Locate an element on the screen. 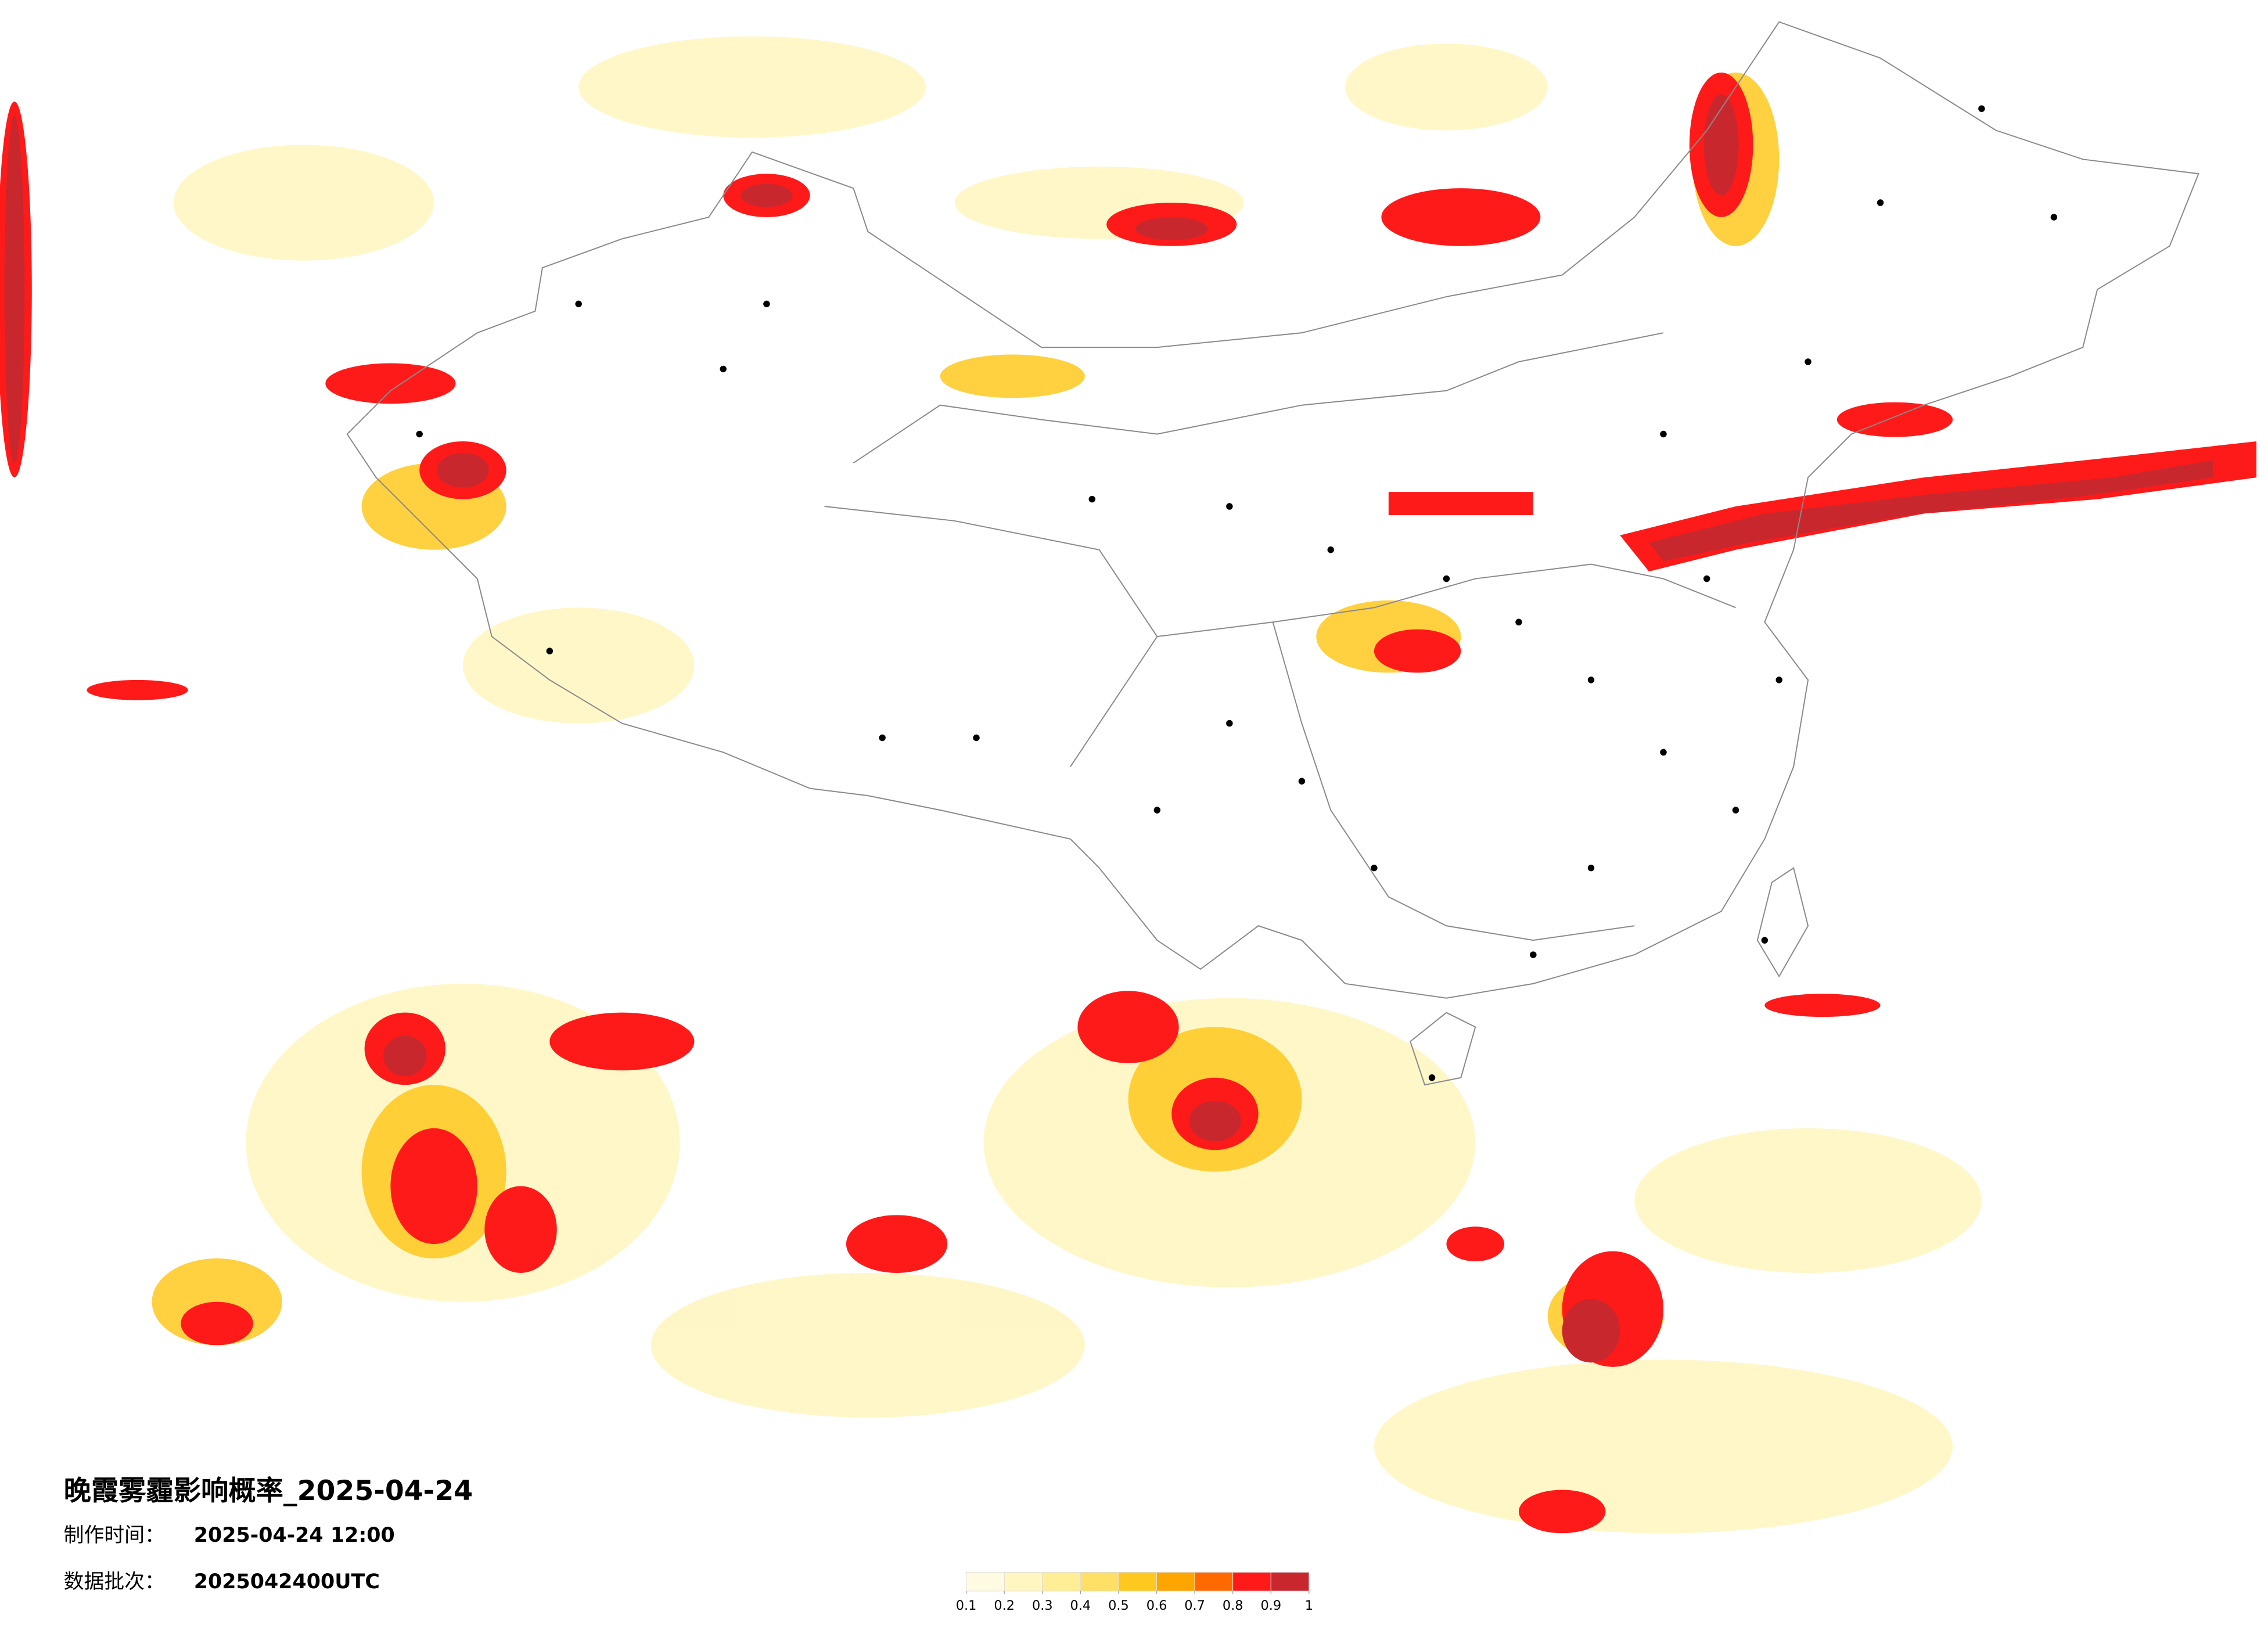  tick-label: 0.2 is located at coordinates (1004, 1606).